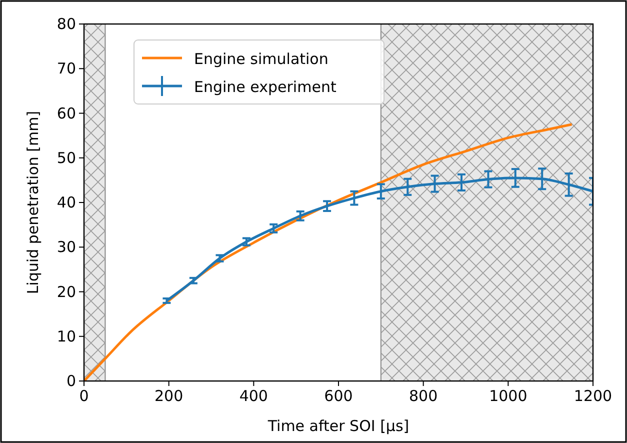 The image size is (627, 443). Describe the element at coordinates (169, 396) in the screenshot. I see `x-tick-label: 200` at that location.